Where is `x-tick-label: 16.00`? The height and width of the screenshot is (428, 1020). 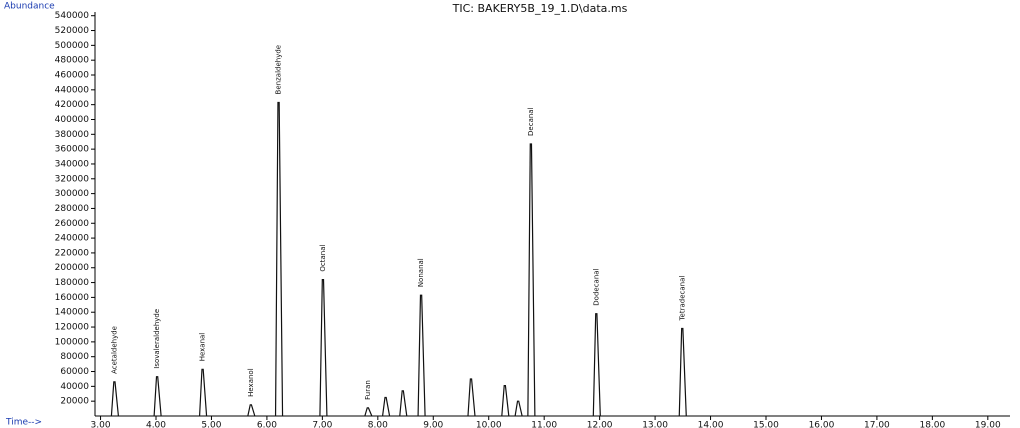
x-tick-label: 16.00 is located at coordinates (822, 424).